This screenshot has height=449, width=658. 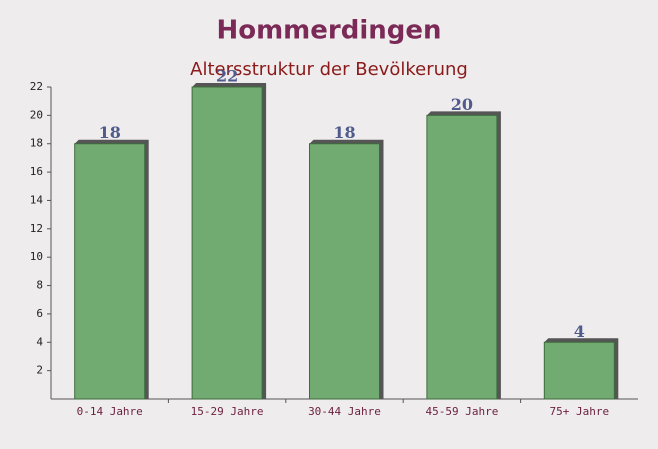 What do you see at coordinates (36, 114) in the screenshot?
I see `y-tick-label: 20` at bounding box center [36, 114].